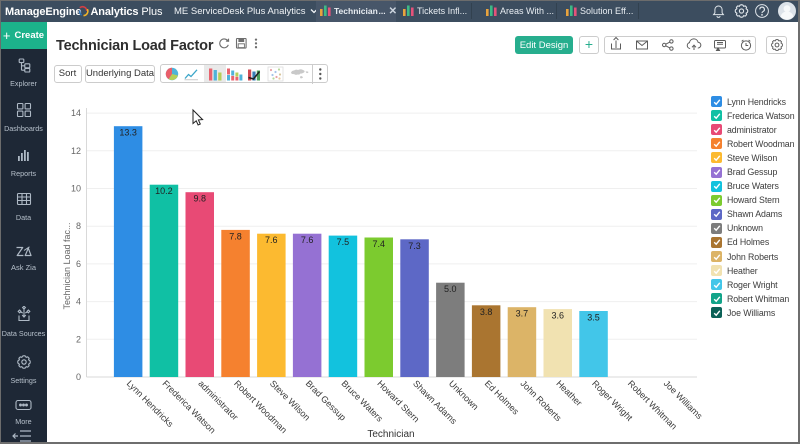  I want to click on svg-text: 7.3, so click(414, 246).